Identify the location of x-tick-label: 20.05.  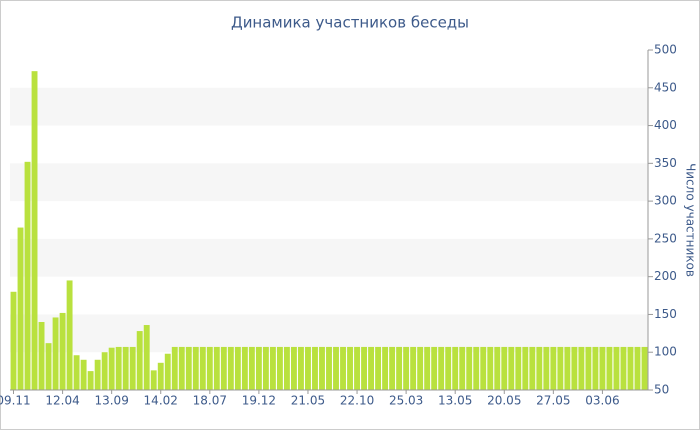
(504, 401).